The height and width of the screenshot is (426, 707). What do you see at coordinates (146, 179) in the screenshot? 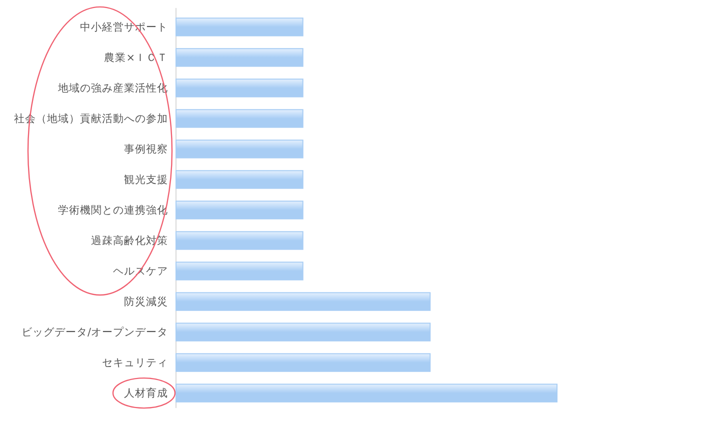
I see `y-tick-label: 観光支援` at bounding box center [146, 179].